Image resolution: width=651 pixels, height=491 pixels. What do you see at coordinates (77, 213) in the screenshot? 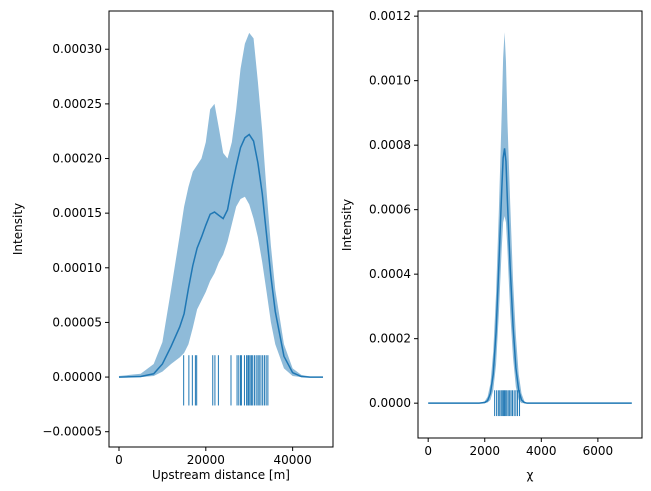
I see `left-y-tick-label: 0.00015` at bounding box center [77, 213].